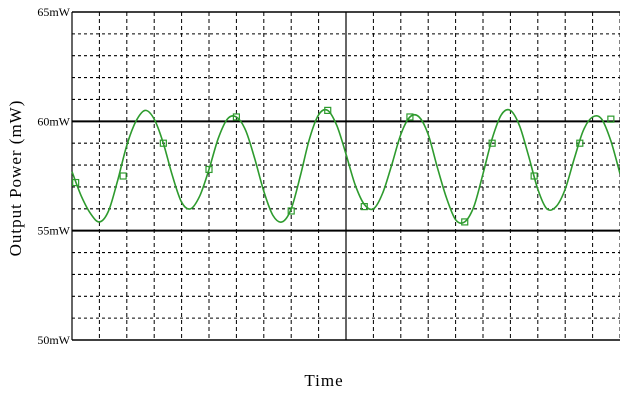  I want to click on y-tick-label: 60mW, so click(53, 121).